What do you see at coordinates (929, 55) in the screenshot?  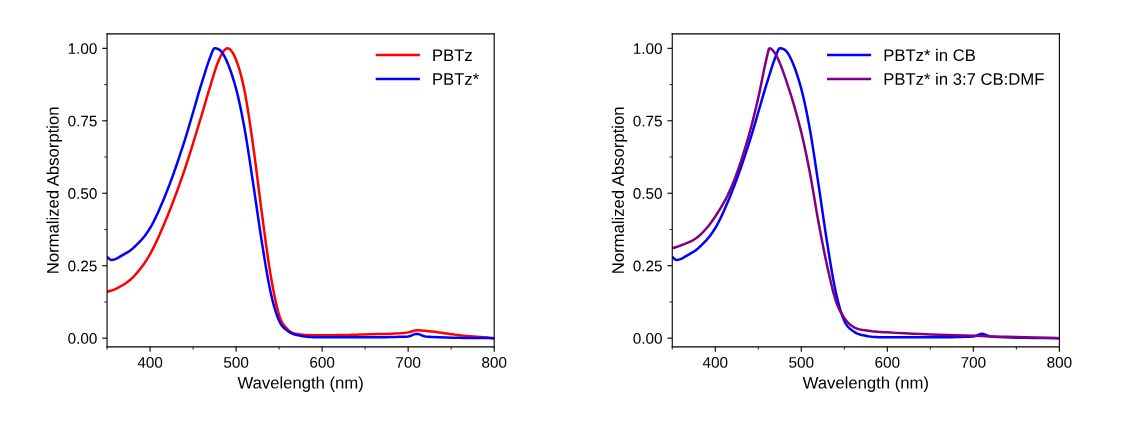 I see `legend-label: PBTz* in CB` at bounding box center [929, 55].